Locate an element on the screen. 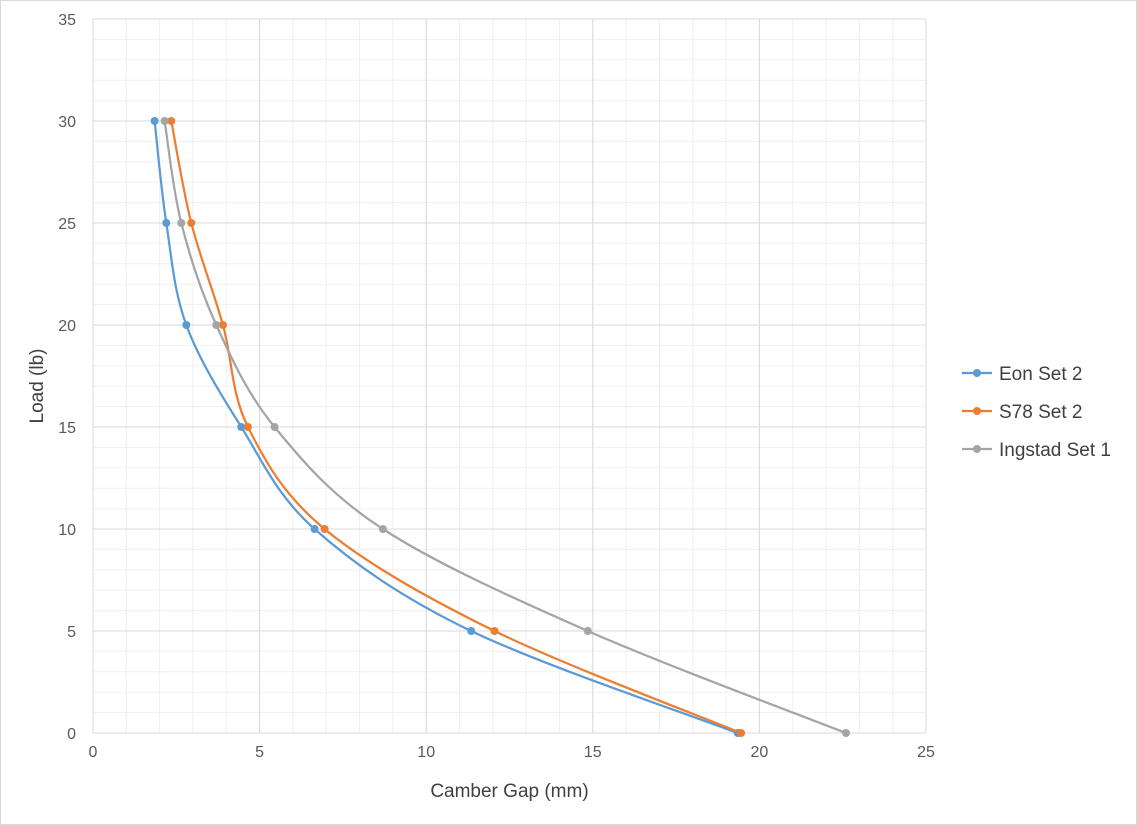 The width and height of the screenshot is (1137, 825). legend-item-s78-set-2: S78 Set 2 is located at coordinates (1022, 412).